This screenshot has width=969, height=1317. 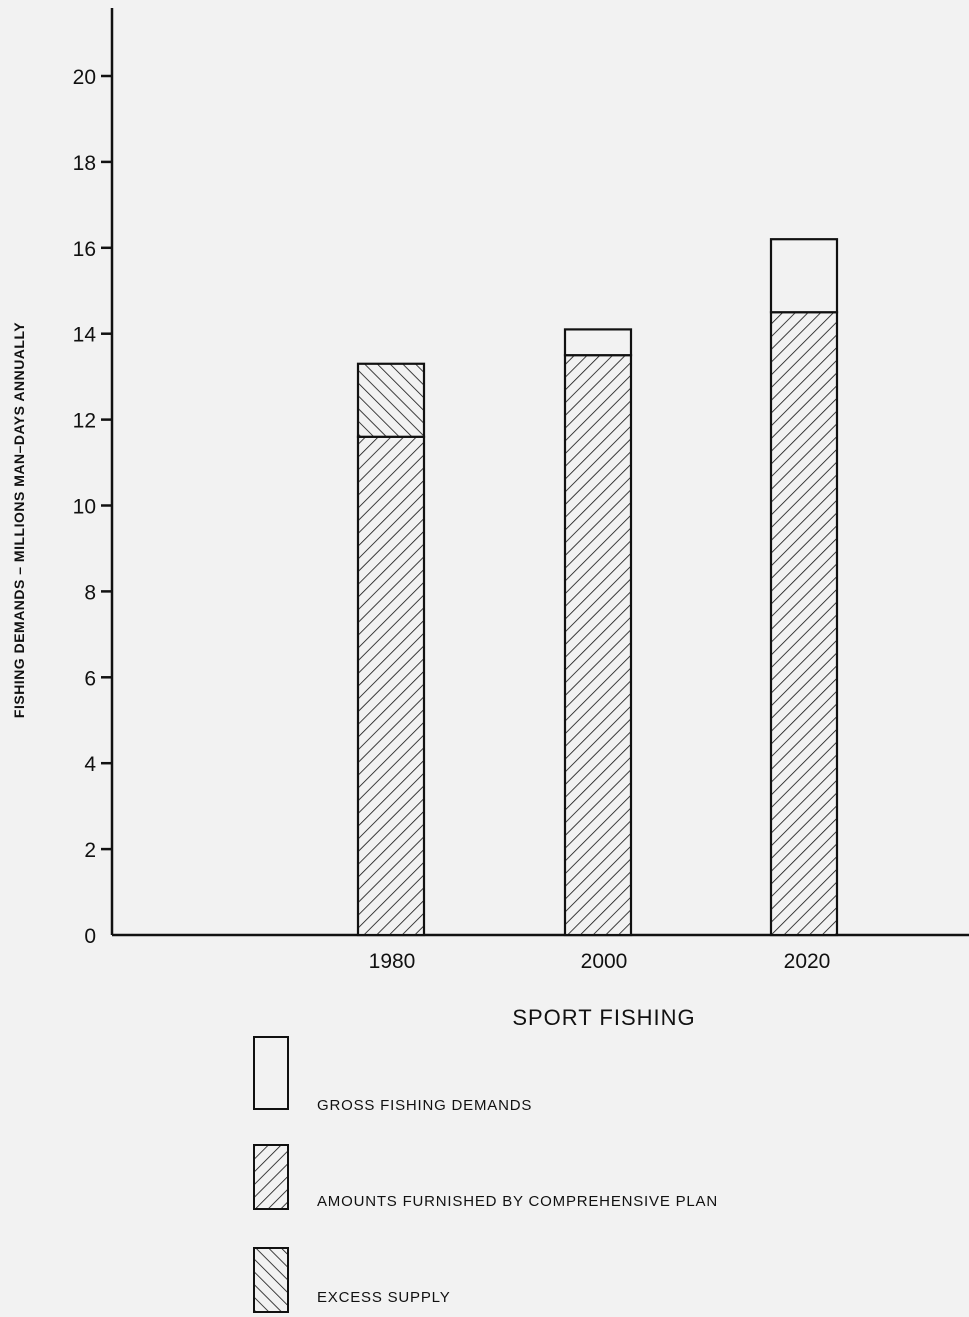 I want to click on category-labels: 1980 2000 2020, so click(x=600, y=961).